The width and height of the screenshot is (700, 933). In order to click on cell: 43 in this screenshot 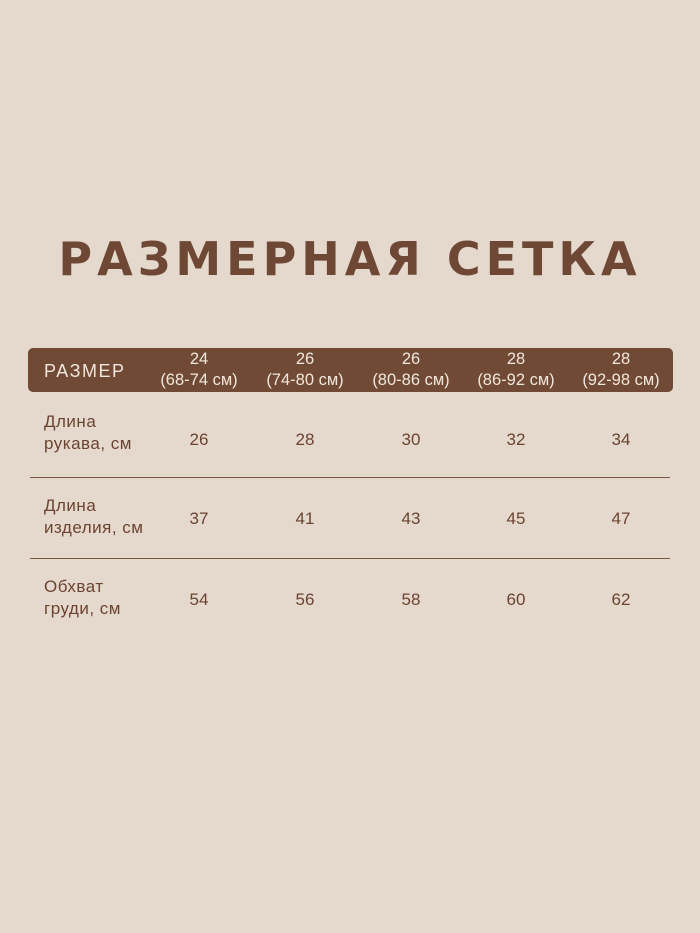, I will do `click(411, 518)`.